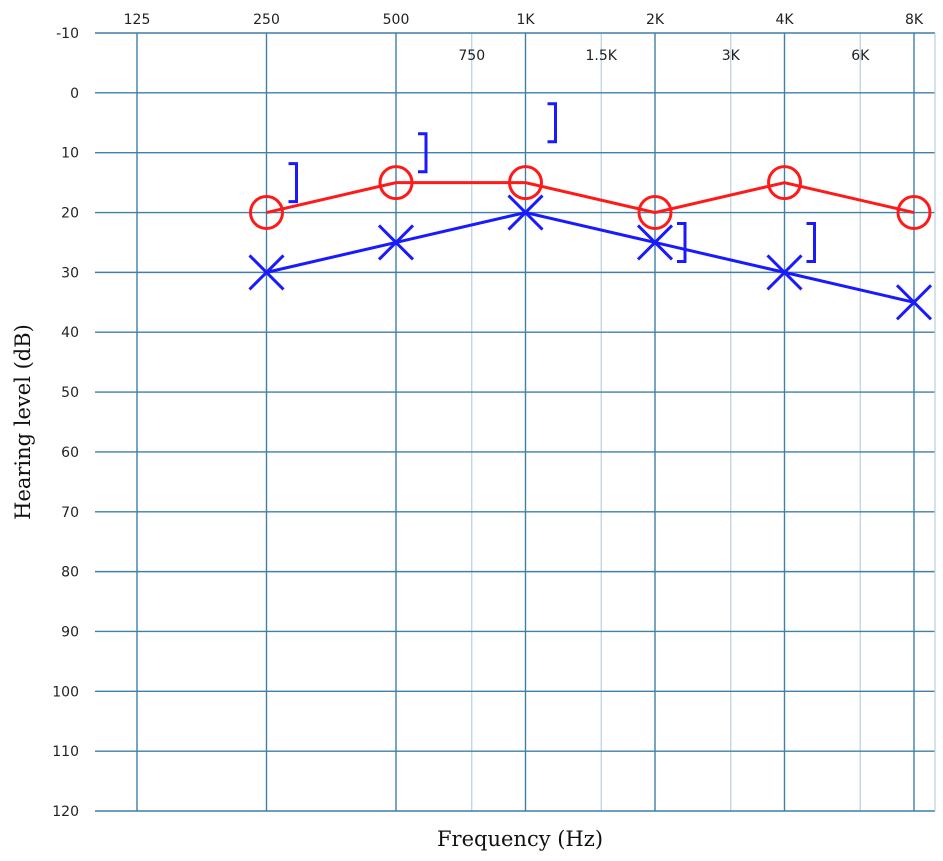 This screenshot has height=861, width=943. Describe the element at coordinates (65, 423) in the screenshot. I see `y-axis-ticks: -10 0 10 20 30 40 50 60 70 80 90 100 110 120` at that location.